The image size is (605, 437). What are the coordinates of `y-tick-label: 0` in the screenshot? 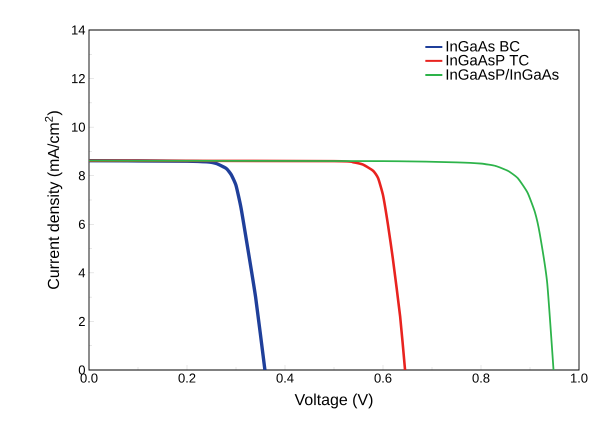 It's located at (81, 370).